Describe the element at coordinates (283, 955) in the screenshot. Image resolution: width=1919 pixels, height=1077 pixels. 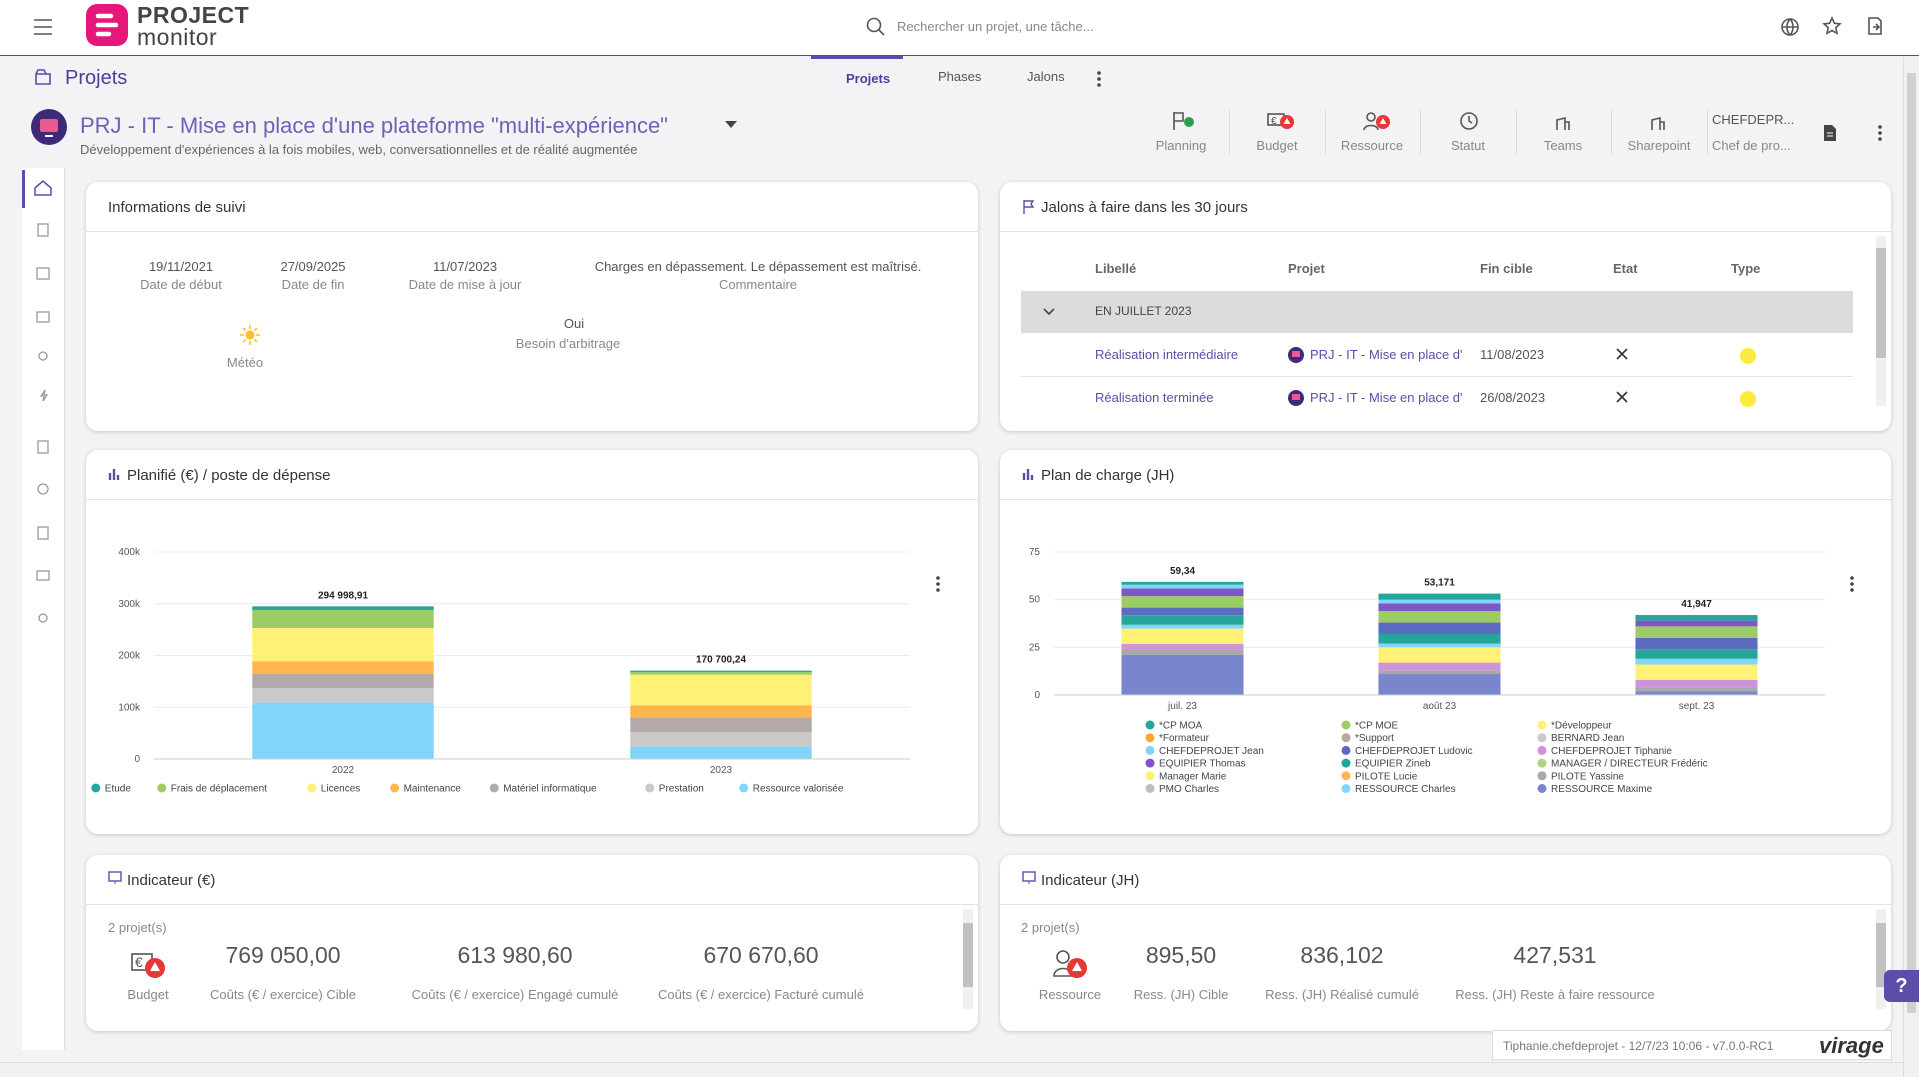
I see `kpi-value: 769 050,00` at that location.